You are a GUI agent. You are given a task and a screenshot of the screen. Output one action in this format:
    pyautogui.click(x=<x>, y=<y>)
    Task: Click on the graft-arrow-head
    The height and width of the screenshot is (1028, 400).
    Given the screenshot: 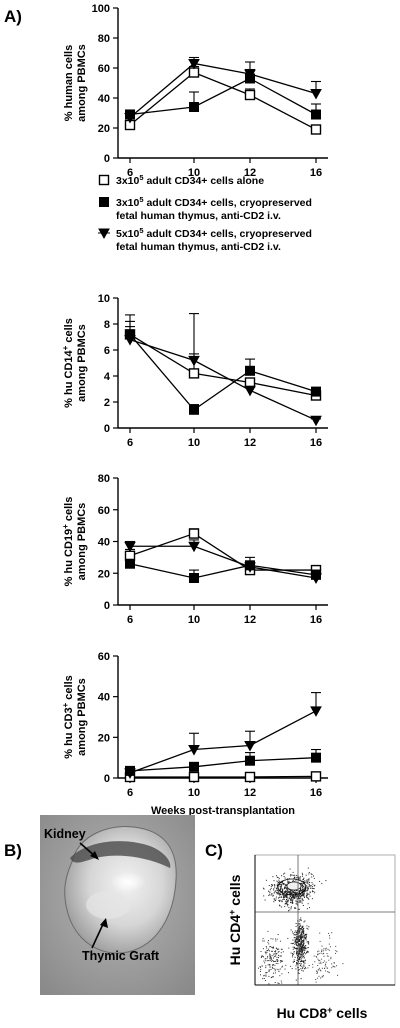 What is the action you would take?
    pyautogui.click(x=104, y=923)
    